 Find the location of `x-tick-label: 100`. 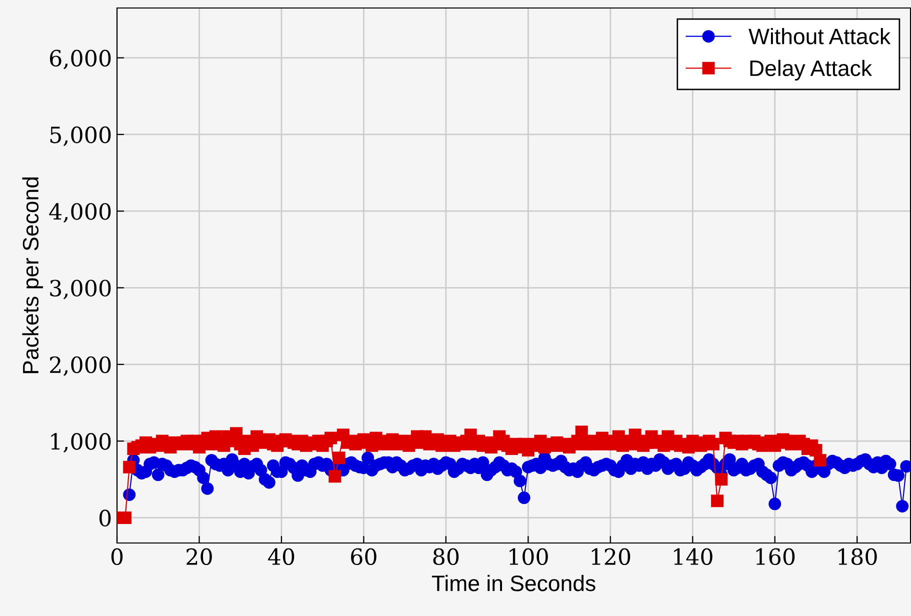

x-tick-label: 100 is located at coordinates (529, 557).